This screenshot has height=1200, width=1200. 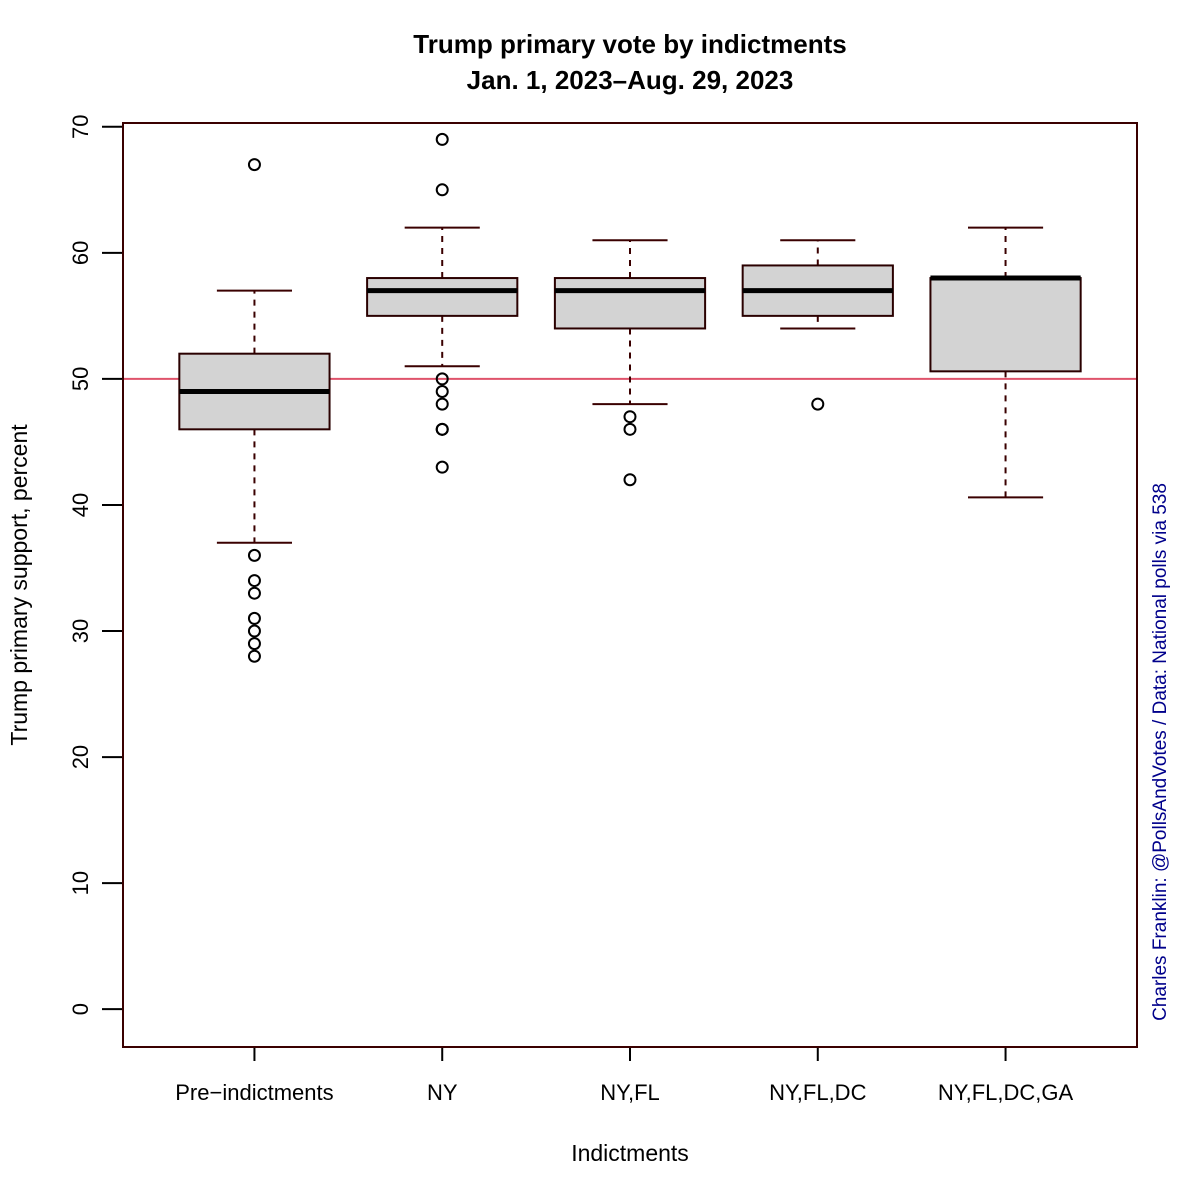 I want to click on x-tick-label: NY,FL,DC, so click(x=818, y=1092).